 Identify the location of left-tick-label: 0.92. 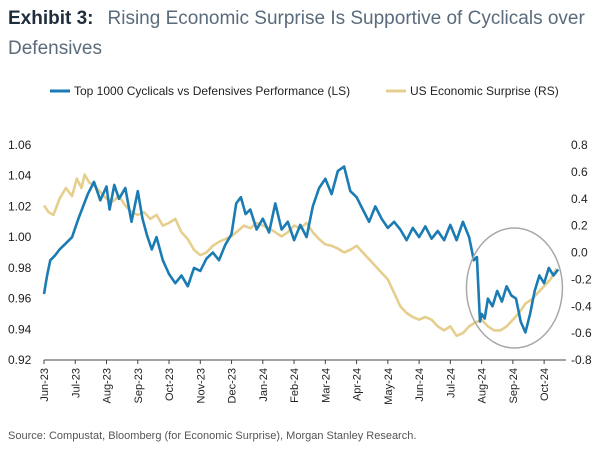
(20, 360).